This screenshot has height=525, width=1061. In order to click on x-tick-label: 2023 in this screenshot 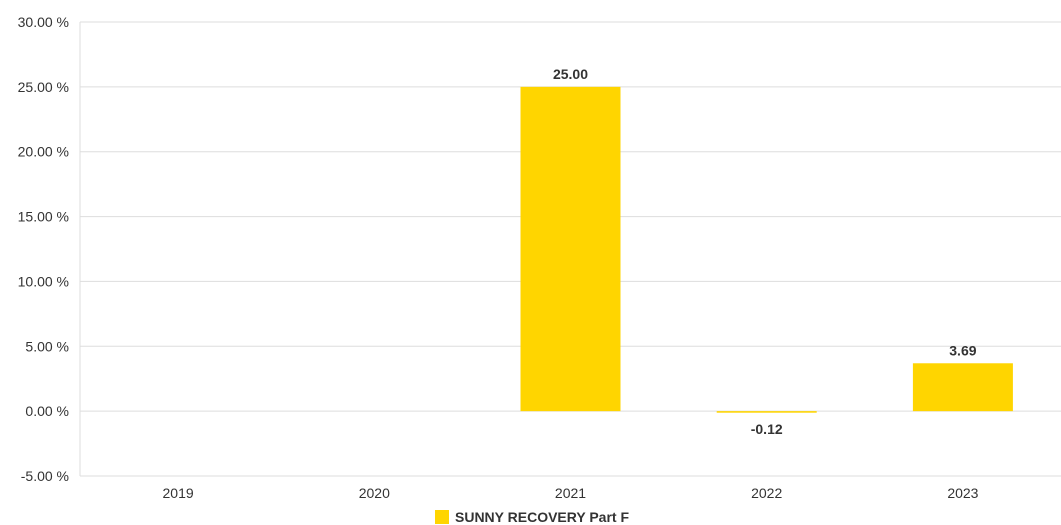, I will do `click(962, 493)`.